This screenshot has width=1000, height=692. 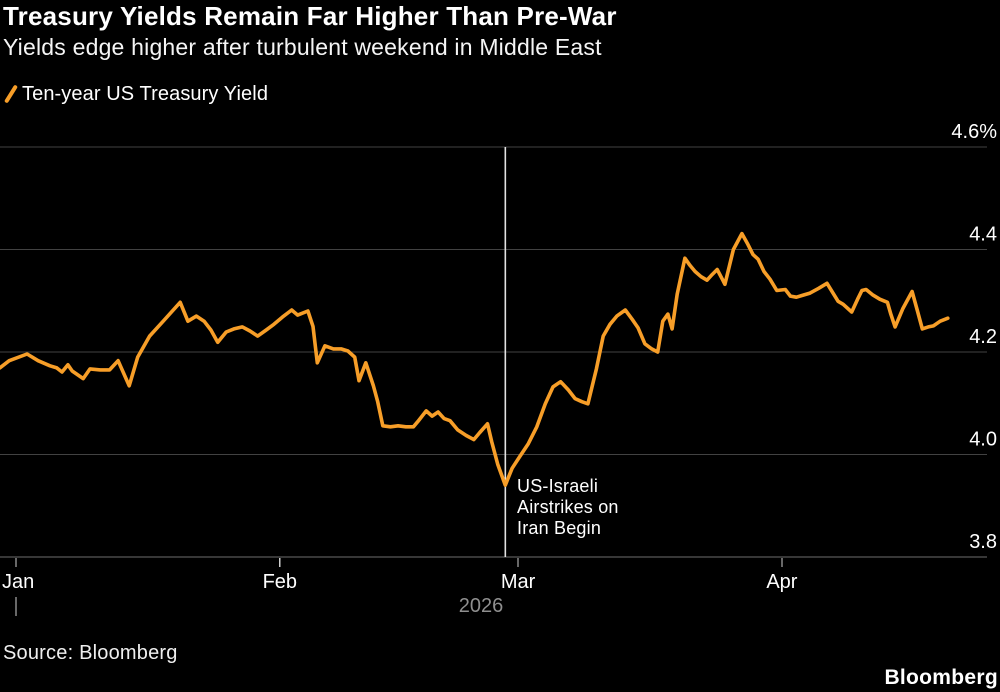 I want to click on source-credit: Source: Bloomberg, so click(x=90, y=653).